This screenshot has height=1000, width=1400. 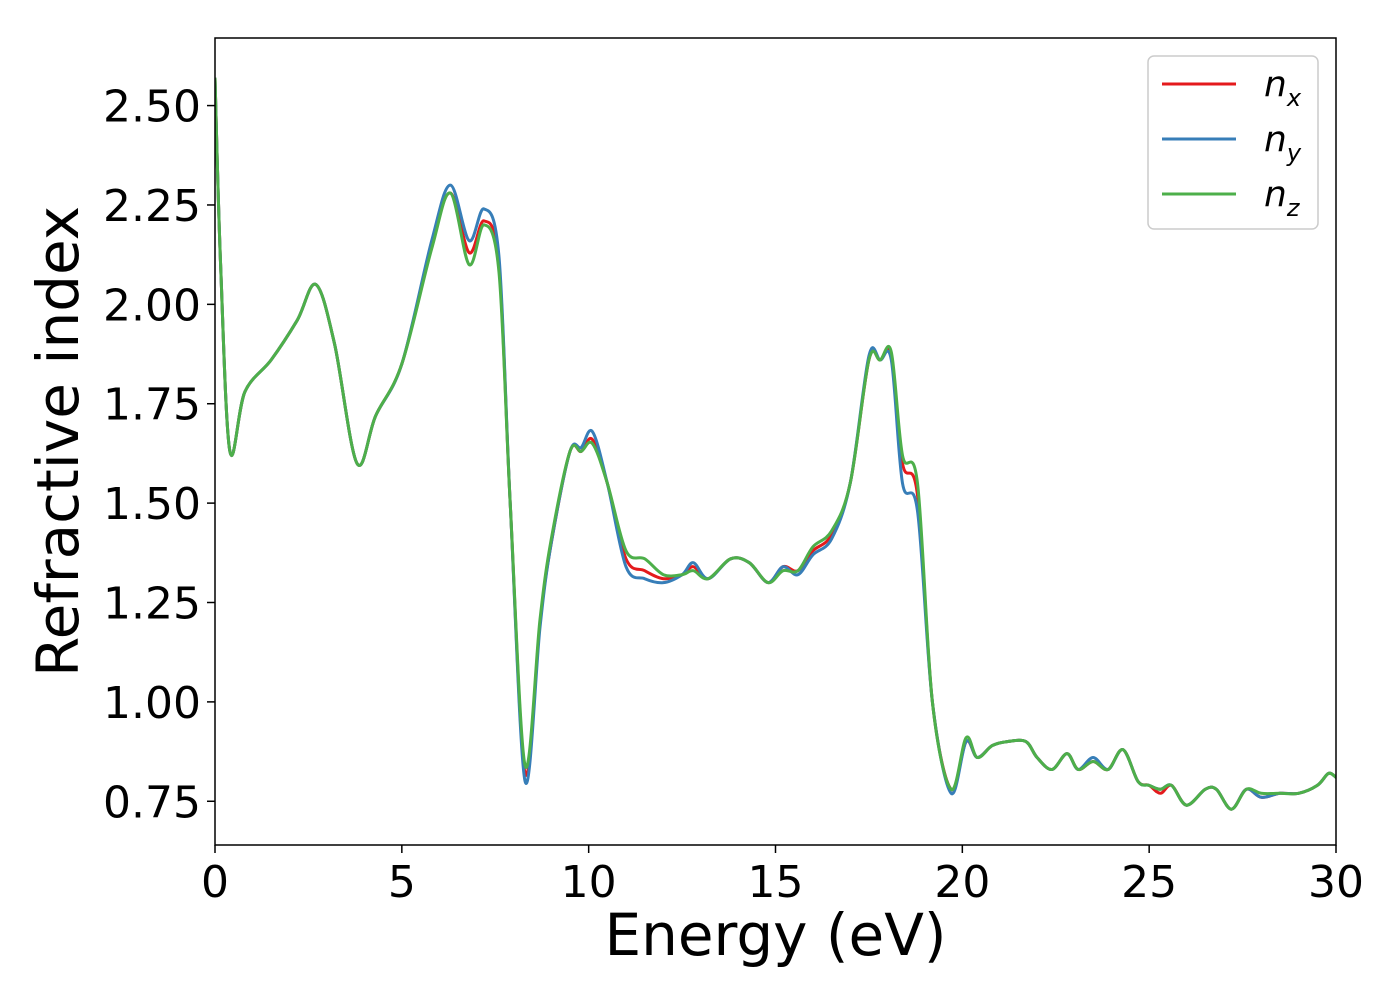 I want to click on x-axis-title: Energy (eV), so click(x=775, y=935).